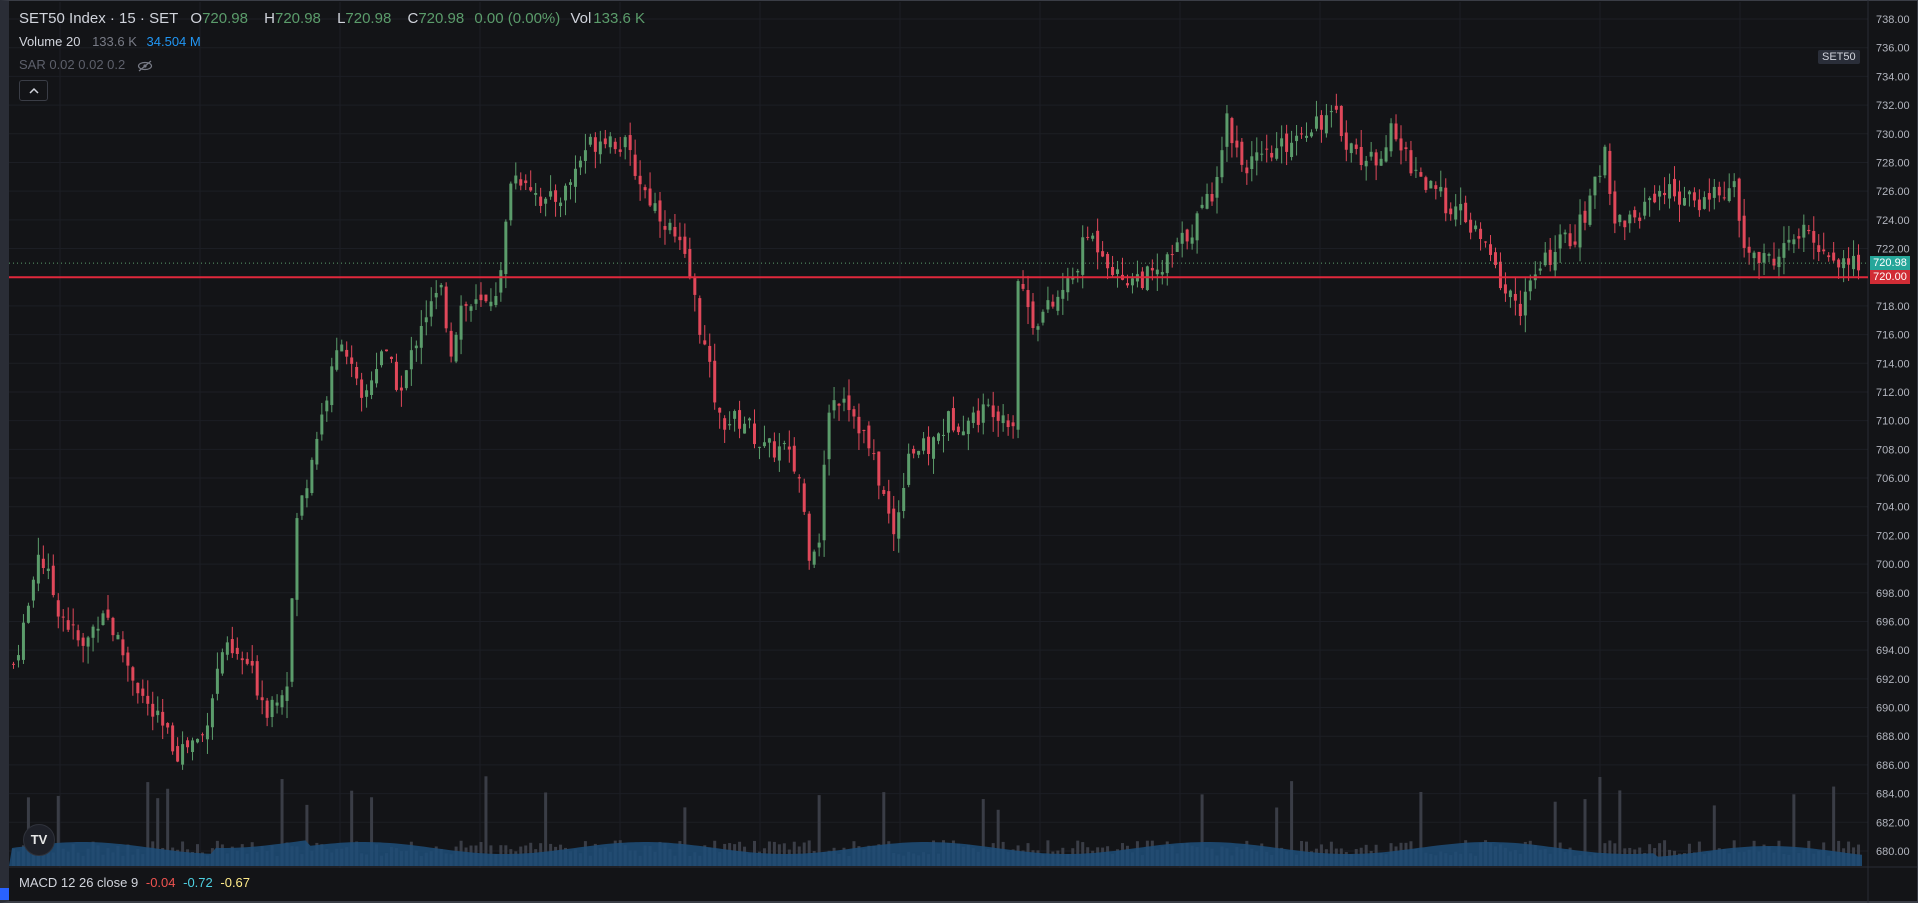 Image resolution: width=1918 pixels, height=903 pixels. What do you see at coordinates (1893, 364) in the screenshot?
I see `y-tick-label: 714.00` at bounding box center [1893, 364].